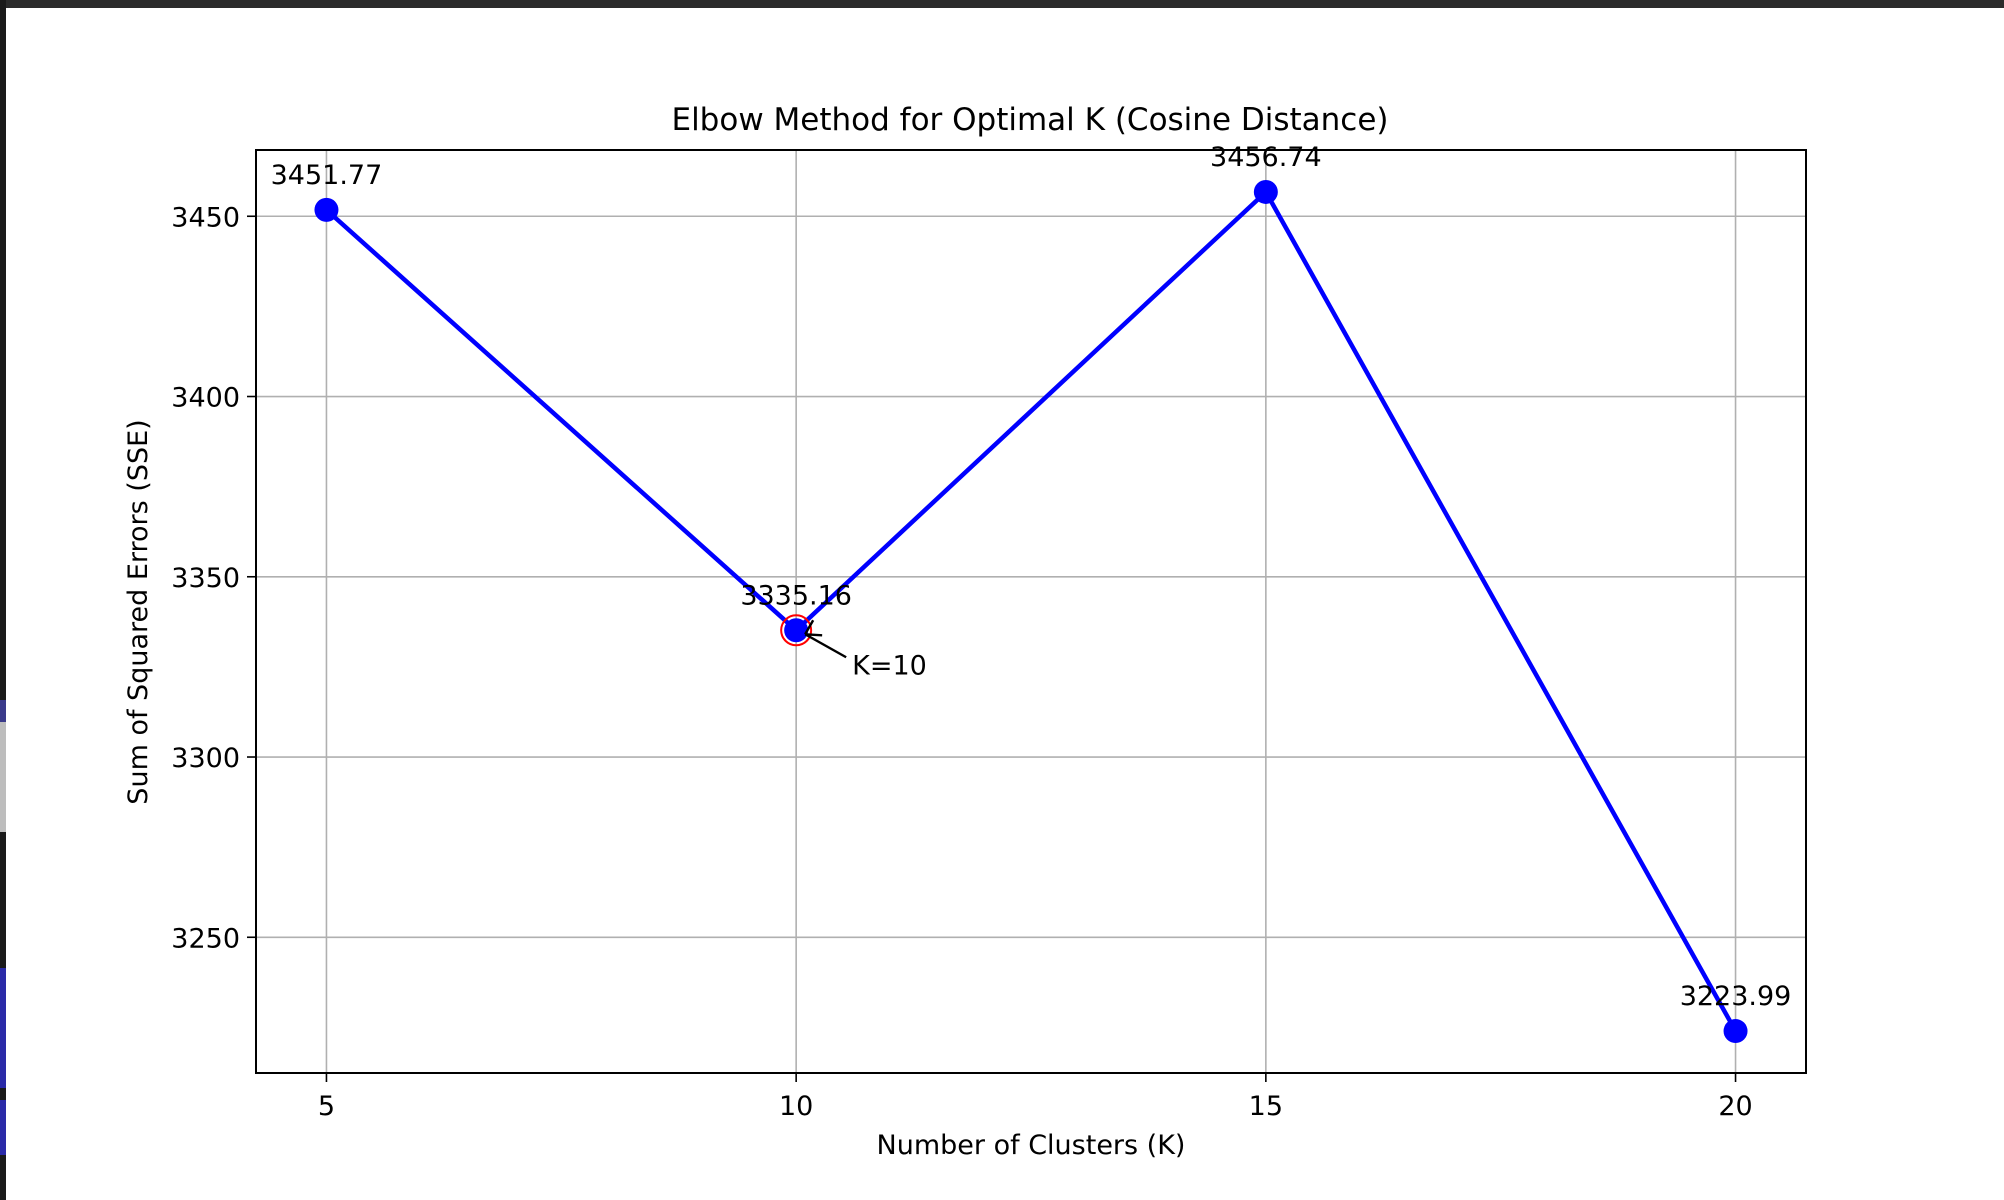 The image size is (2004, 1200). Describe the element at coordinates (1266, 157) in the screenshot. I see `data-label: 3456.74` at that location.